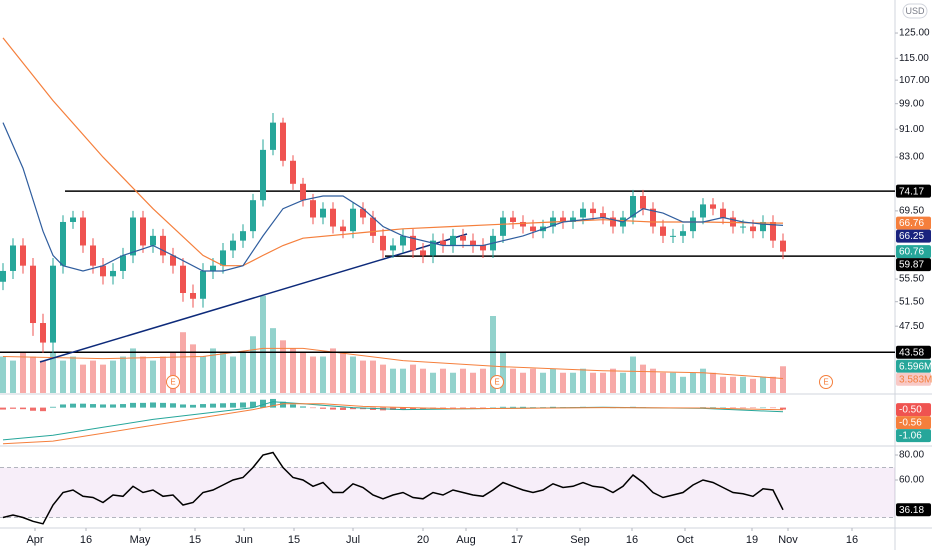 This screenshot has height=550, width=932. Describe the element at coordinates (34, 540) in the screenshot. I see `x-tick-label: Apr` at that location.